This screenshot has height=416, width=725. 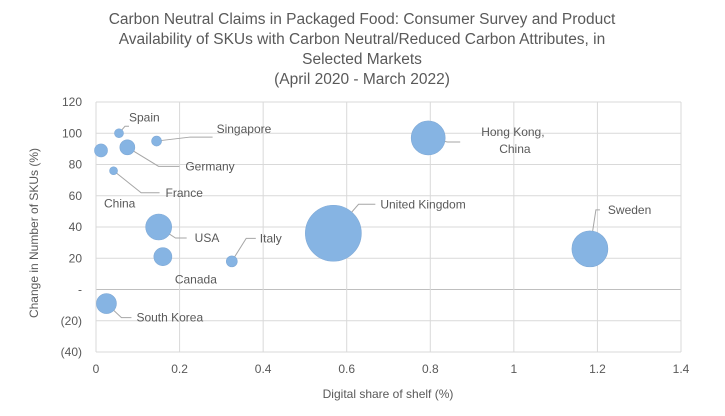 I want to click on x-tick-label: 0.2, so click(x=179, y=369).